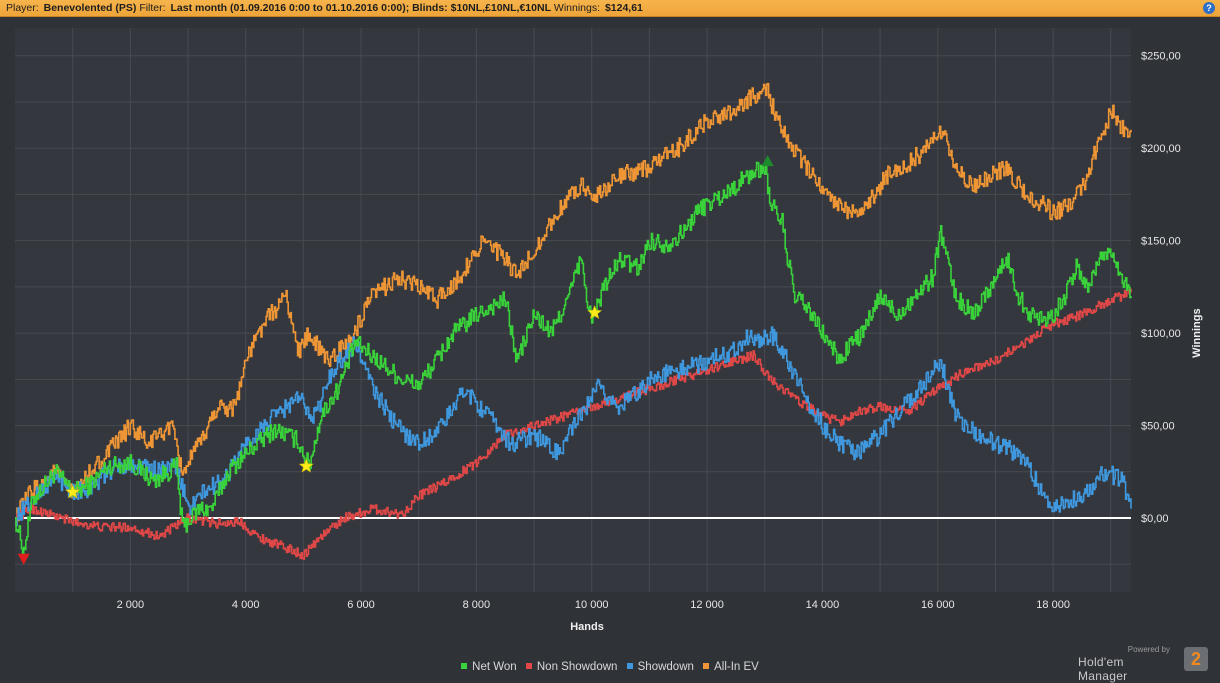 This screenshot has width=1220, height=683. What do you see at coordinates (528, 666) in the screenshot?
I see `legend-swatch-non-showdown` at bounding box center [528, 666].